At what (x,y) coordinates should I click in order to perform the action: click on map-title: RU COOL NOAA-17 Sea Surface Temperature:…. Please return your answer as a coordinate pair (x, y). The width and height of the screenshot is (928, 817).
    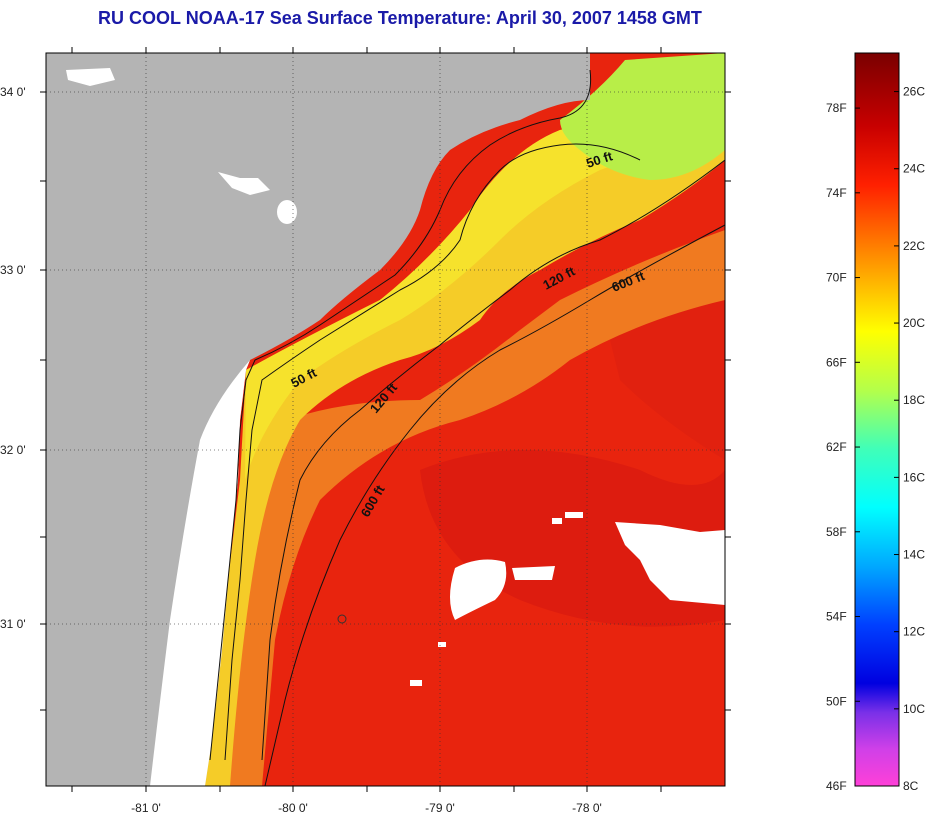
    Looking at the image, I should click on (400, 18).